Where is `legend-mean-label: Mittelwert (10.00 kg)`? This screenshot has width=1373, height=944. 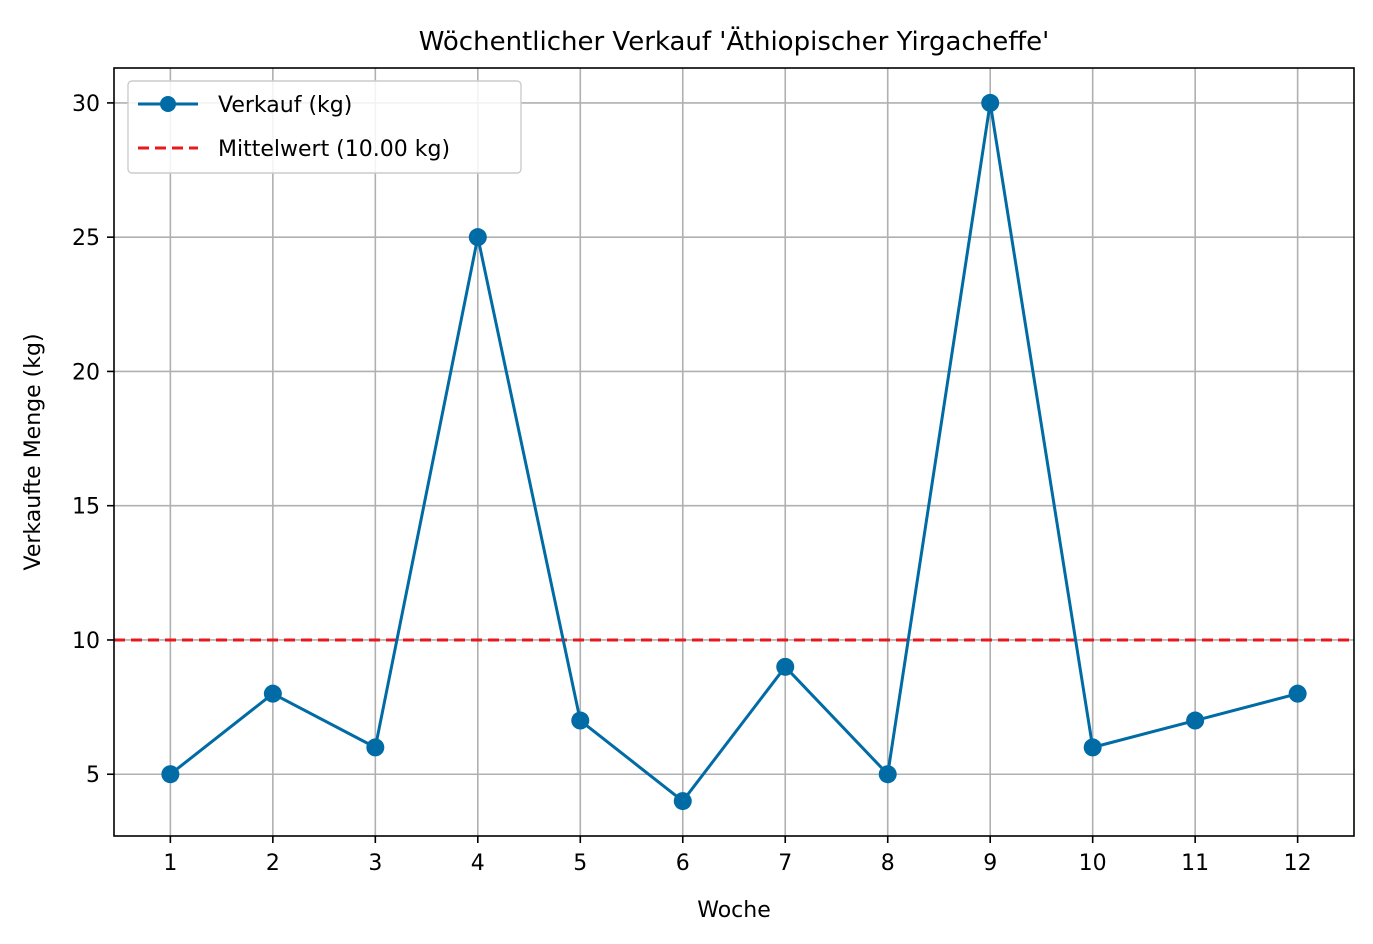
legend-mean-label: Mittelwert (10.00 kg) is located at coordinates (334, 149).